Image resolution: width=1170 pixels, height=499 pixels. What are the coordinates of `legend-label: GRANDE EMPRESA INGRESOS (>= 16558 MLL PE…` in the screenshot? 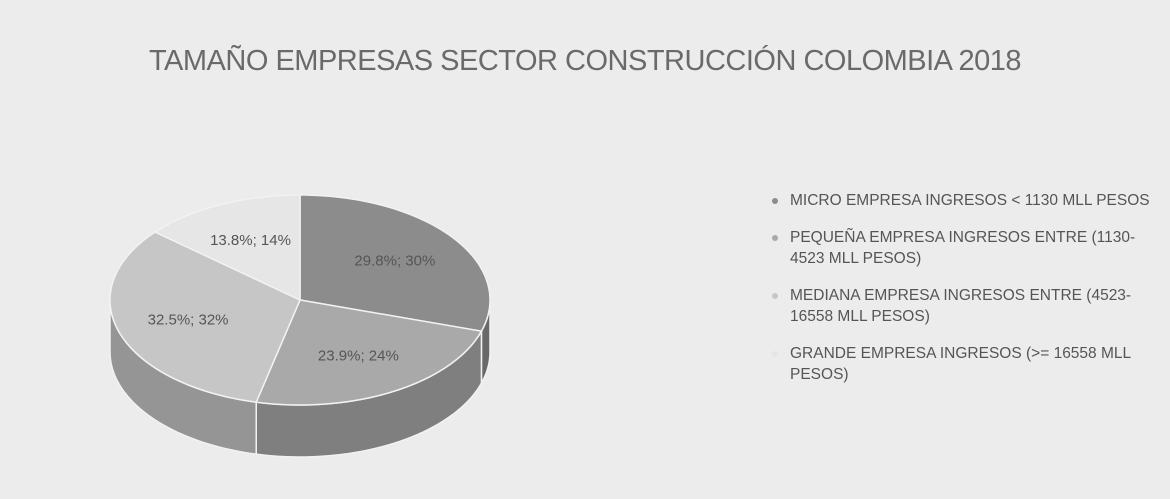 It's located at (960, 364).